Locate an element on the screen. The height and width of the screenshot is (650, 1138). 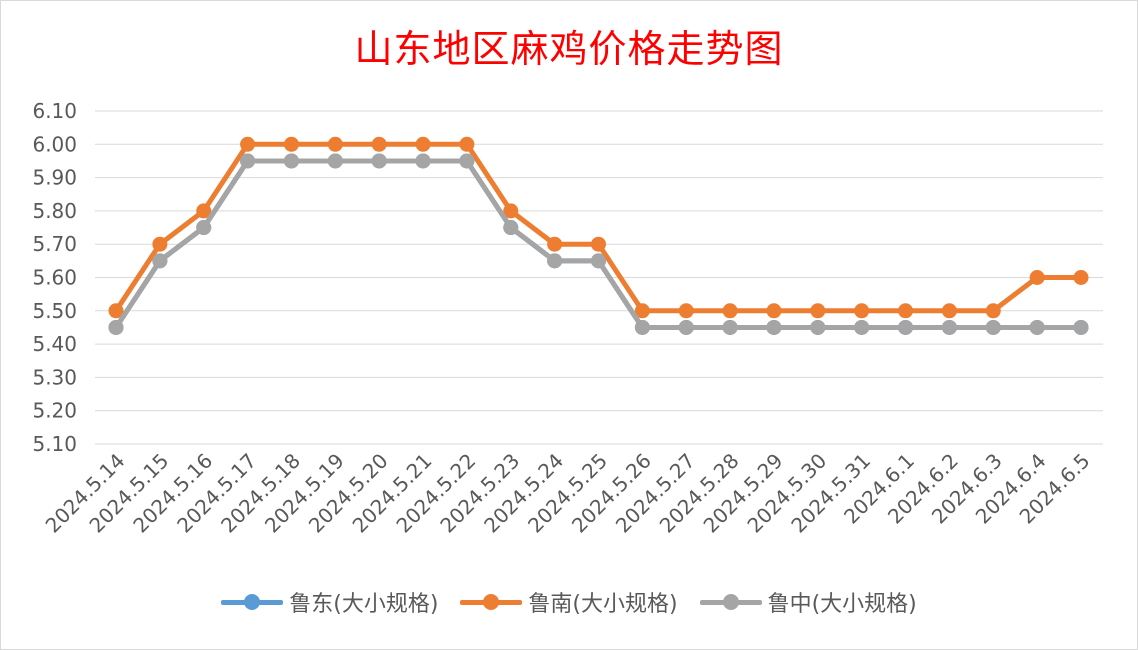
legend-item: 鲁东(大小规格) is located at coordinates (329, 602).